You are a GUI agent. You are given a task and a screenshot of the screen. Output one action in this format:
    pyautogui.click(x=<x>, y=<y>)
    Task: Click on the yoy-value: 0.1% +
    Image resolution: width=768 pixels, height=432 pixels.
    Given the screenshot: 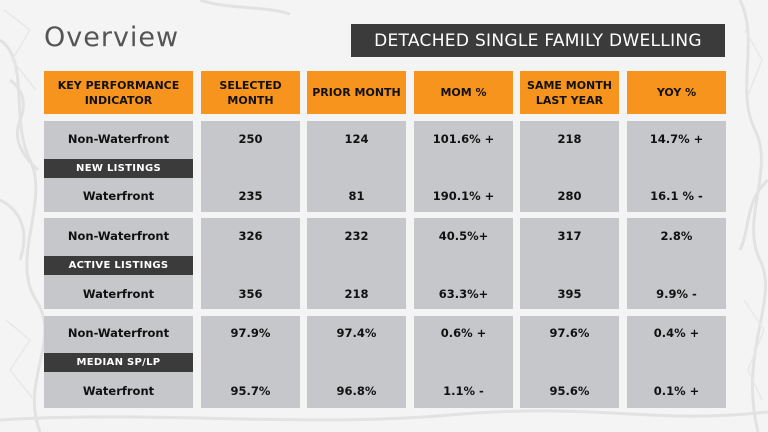 What is the action you would take?
    pyautogui.click(x=676, y=391)
    